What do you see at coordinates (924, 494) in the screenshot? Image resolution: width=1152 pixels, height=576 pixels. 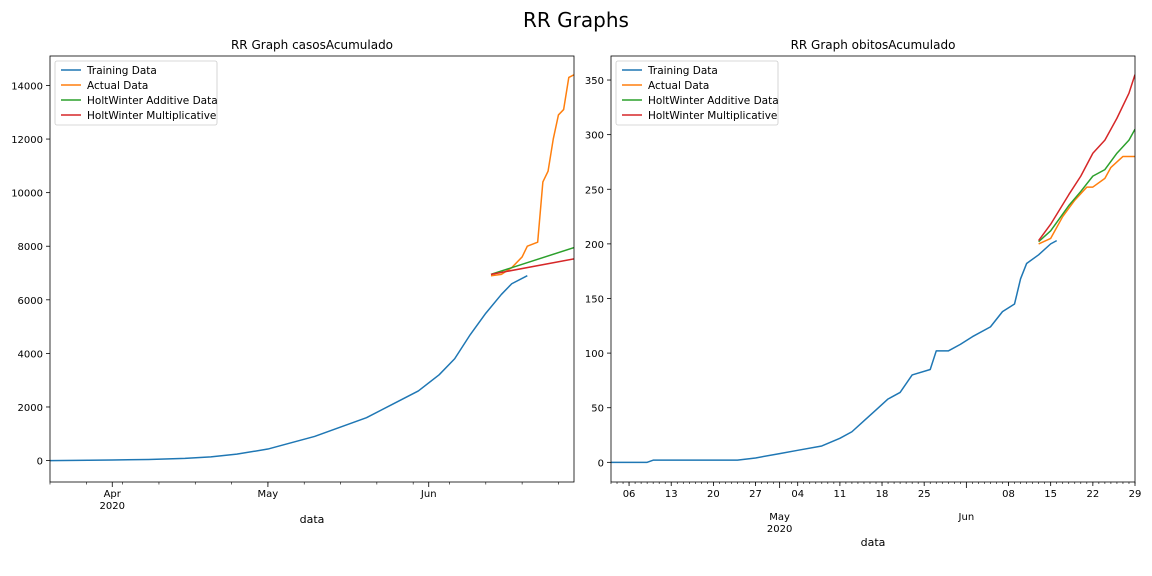 I see `x-tick-label: 25` at bounding box center [924, 494].